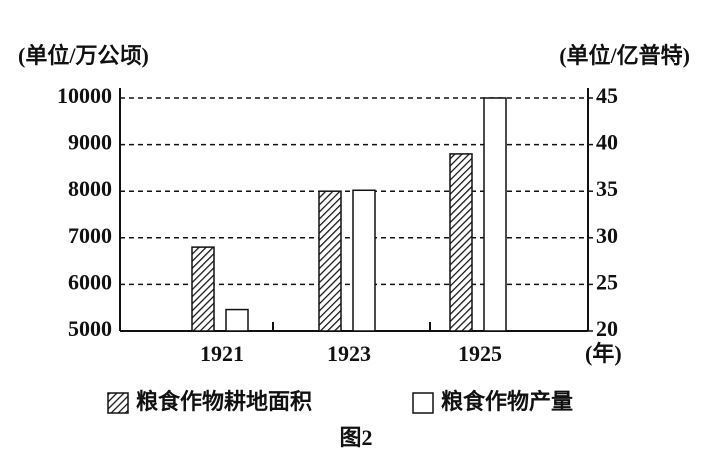 Image resolution: width=712 pixels, height=473 pixels. Describe the element at coordinates (90, 188) in the screenshot. I see `y-tick-label: 8000` at that location.